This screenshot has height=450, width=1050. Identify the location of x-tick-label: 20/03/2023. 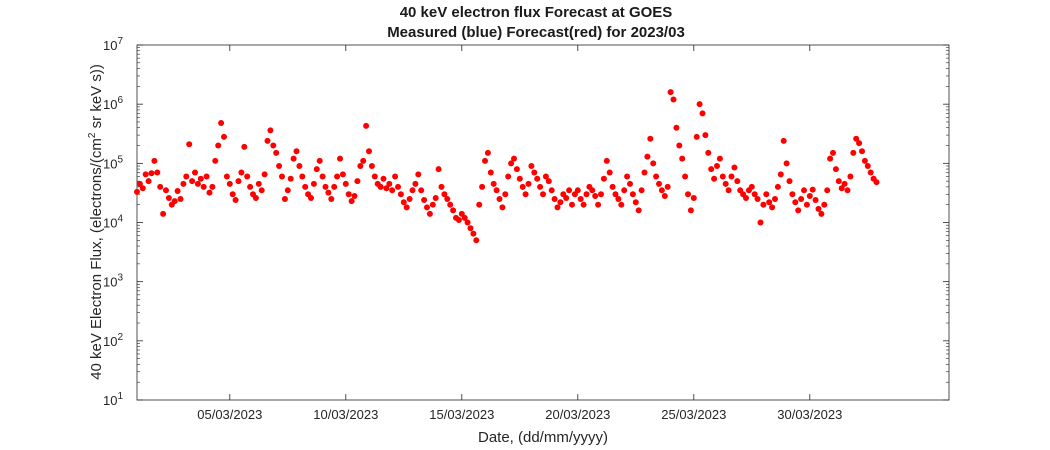
(577, 414).